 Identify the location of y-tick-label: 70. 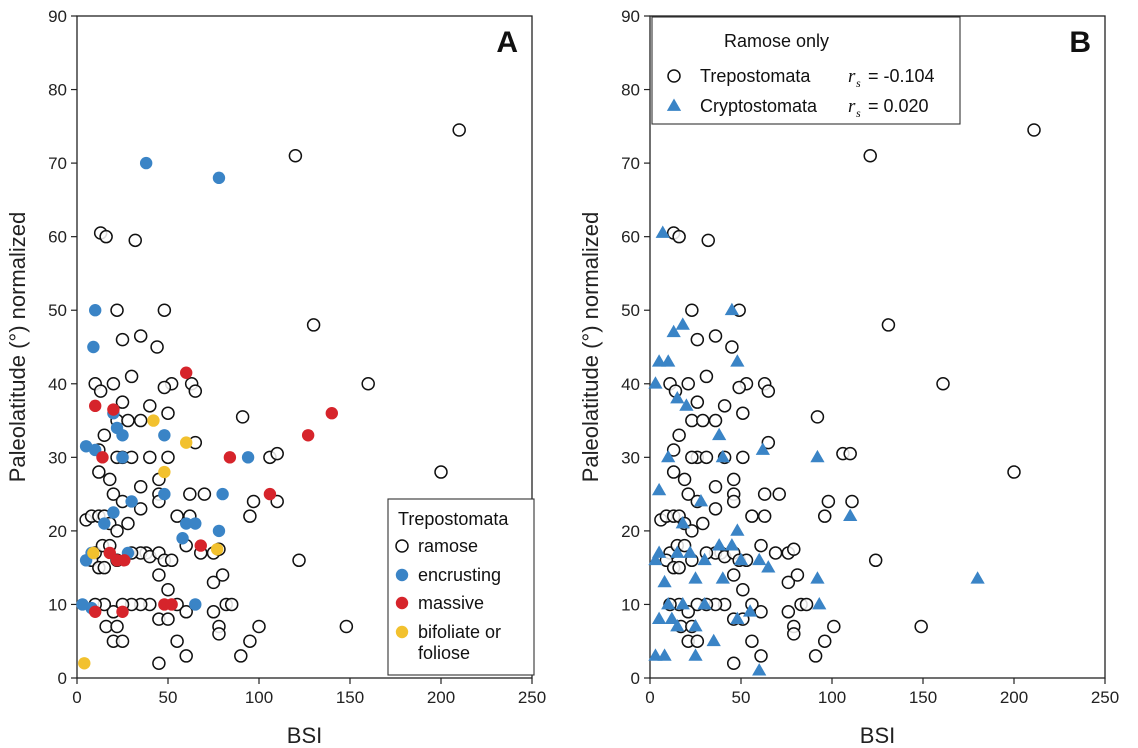
(630, 163).